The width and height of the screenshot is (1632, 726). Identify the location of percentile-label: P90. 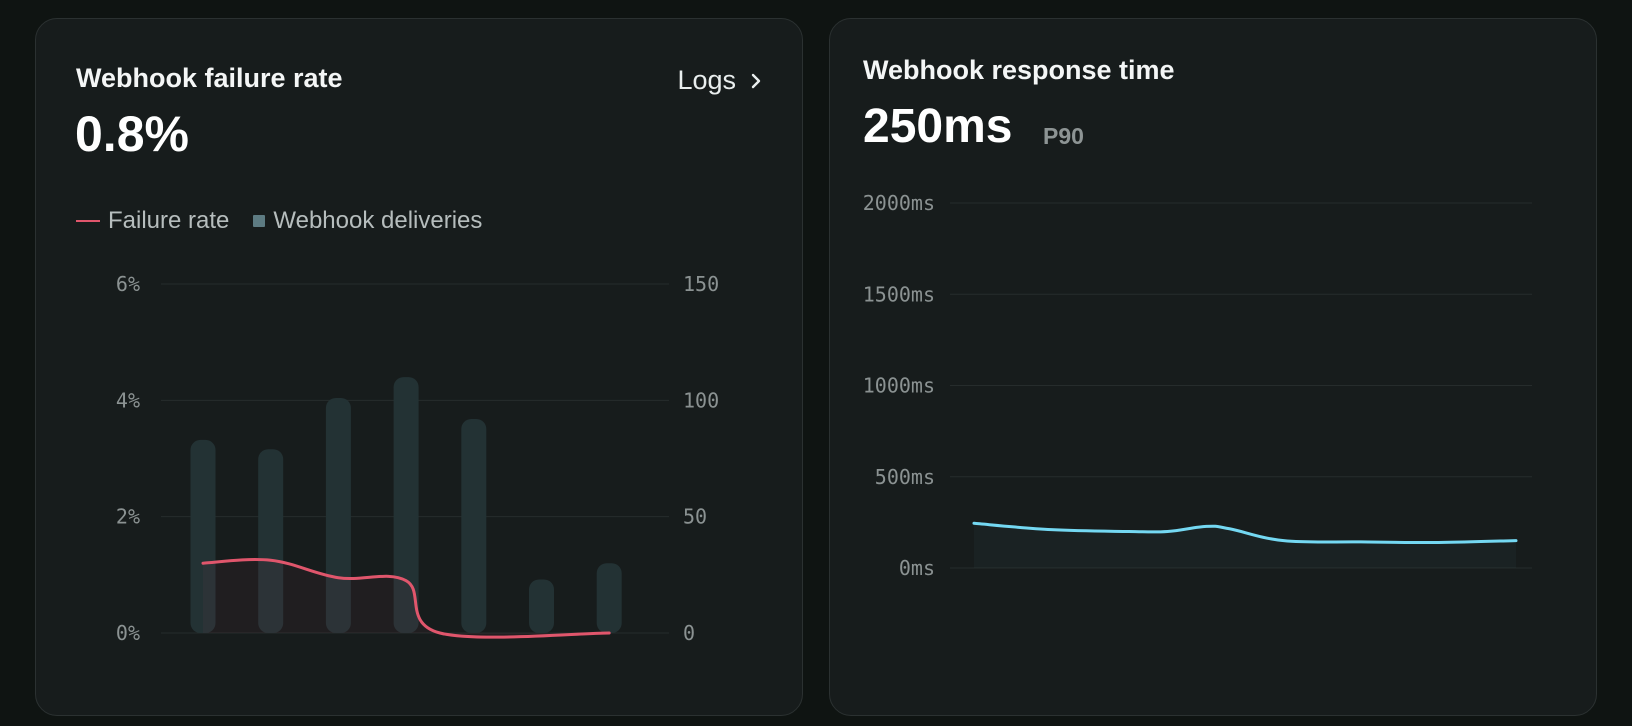
(1063, 136).